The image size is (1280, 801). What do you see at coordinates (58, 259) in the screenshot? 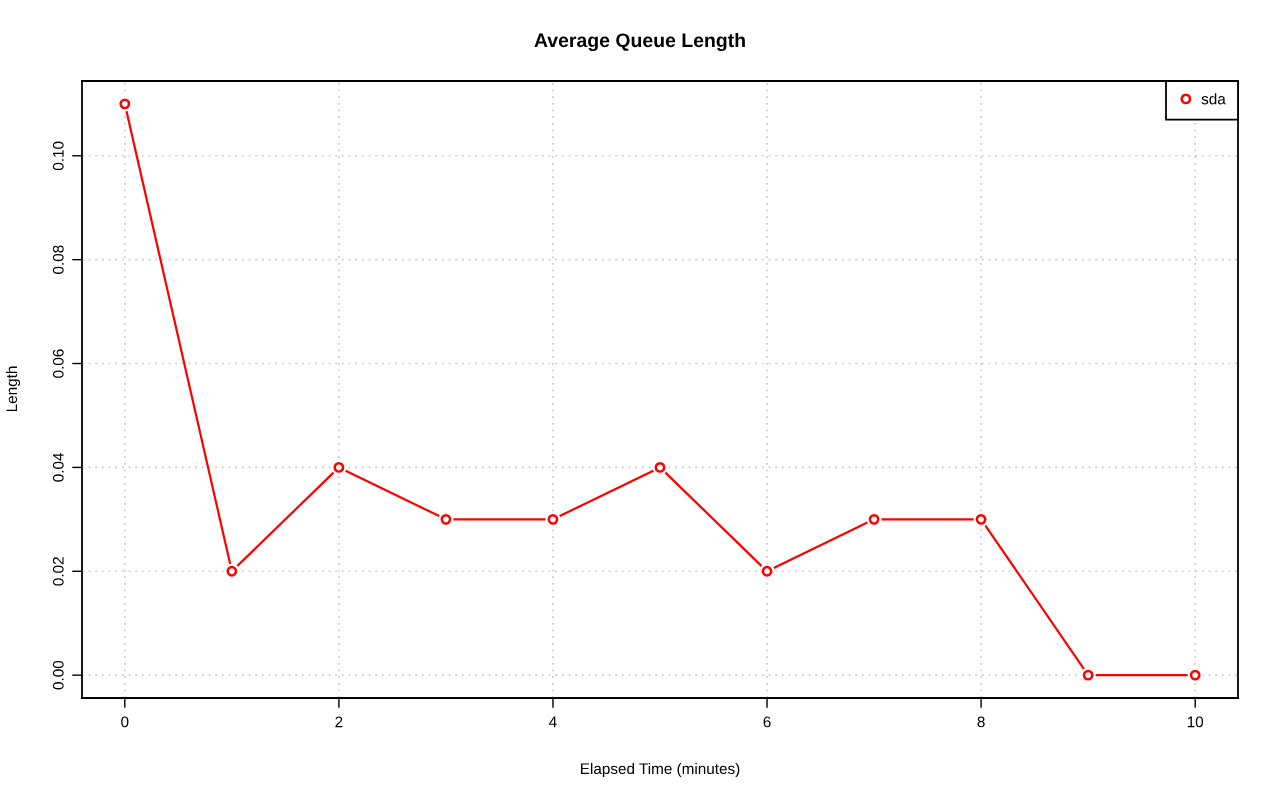
I see `y-tick-label: 0.08` at bounding box center [58, 259].